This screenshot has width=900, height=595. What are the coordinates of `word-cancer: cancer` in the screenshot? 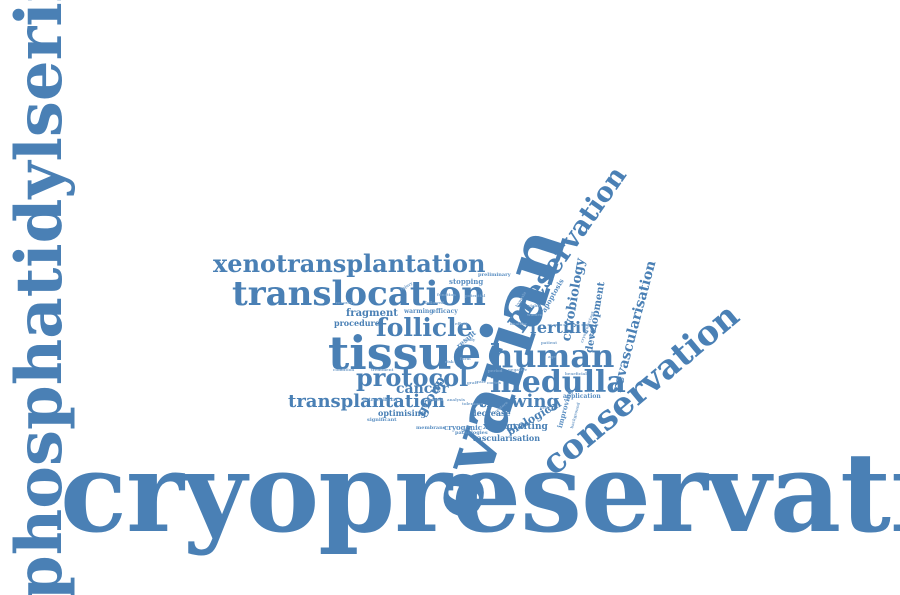 It's located at (422, 389).